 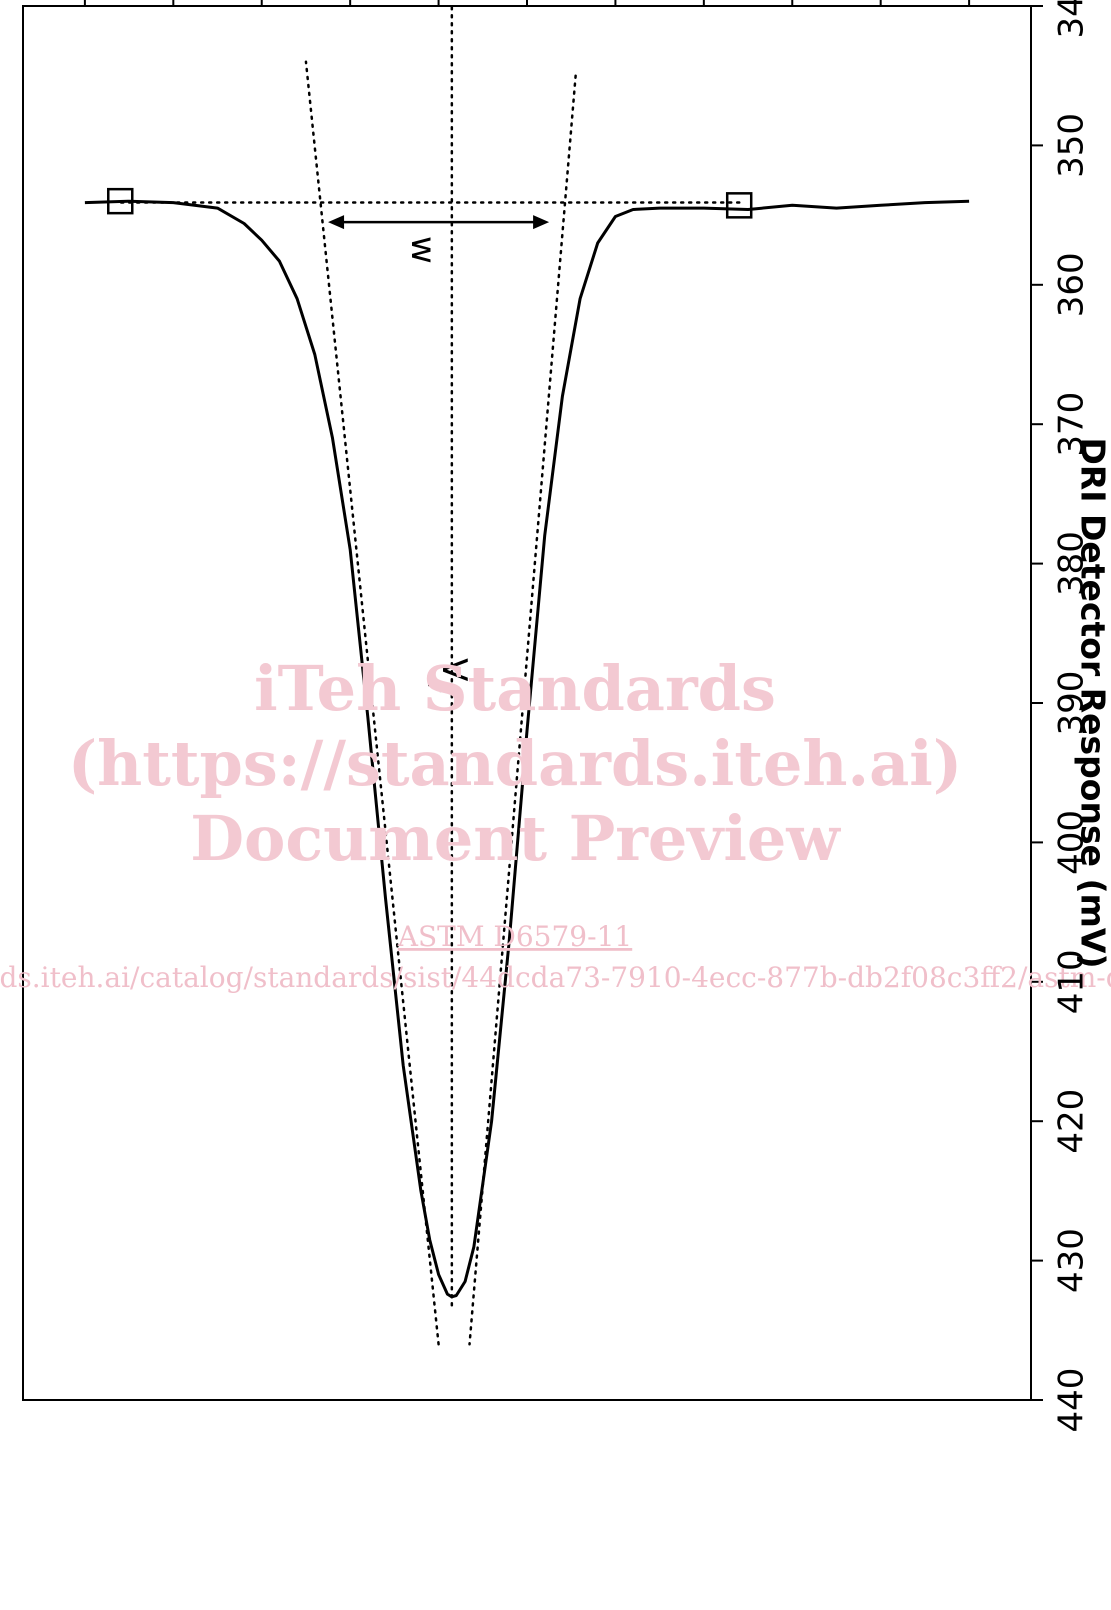 I want to click on y-tick-label: 370, so click(x=1072, y=424).